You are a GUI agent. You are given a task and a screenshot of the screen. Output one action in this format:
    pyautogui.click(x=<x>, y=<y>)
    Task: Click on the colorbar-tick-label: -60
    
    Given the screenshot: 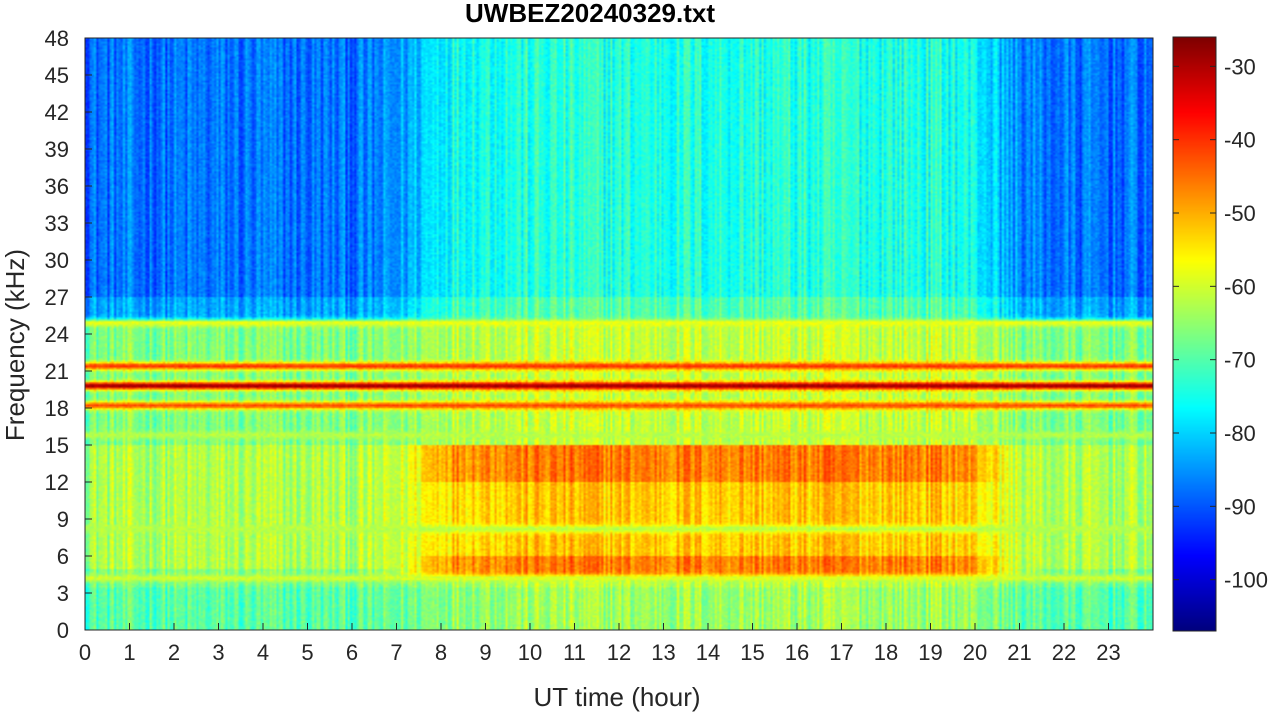 What is the action you would take?
    pyautogui.click(x=1240, y=286)
    